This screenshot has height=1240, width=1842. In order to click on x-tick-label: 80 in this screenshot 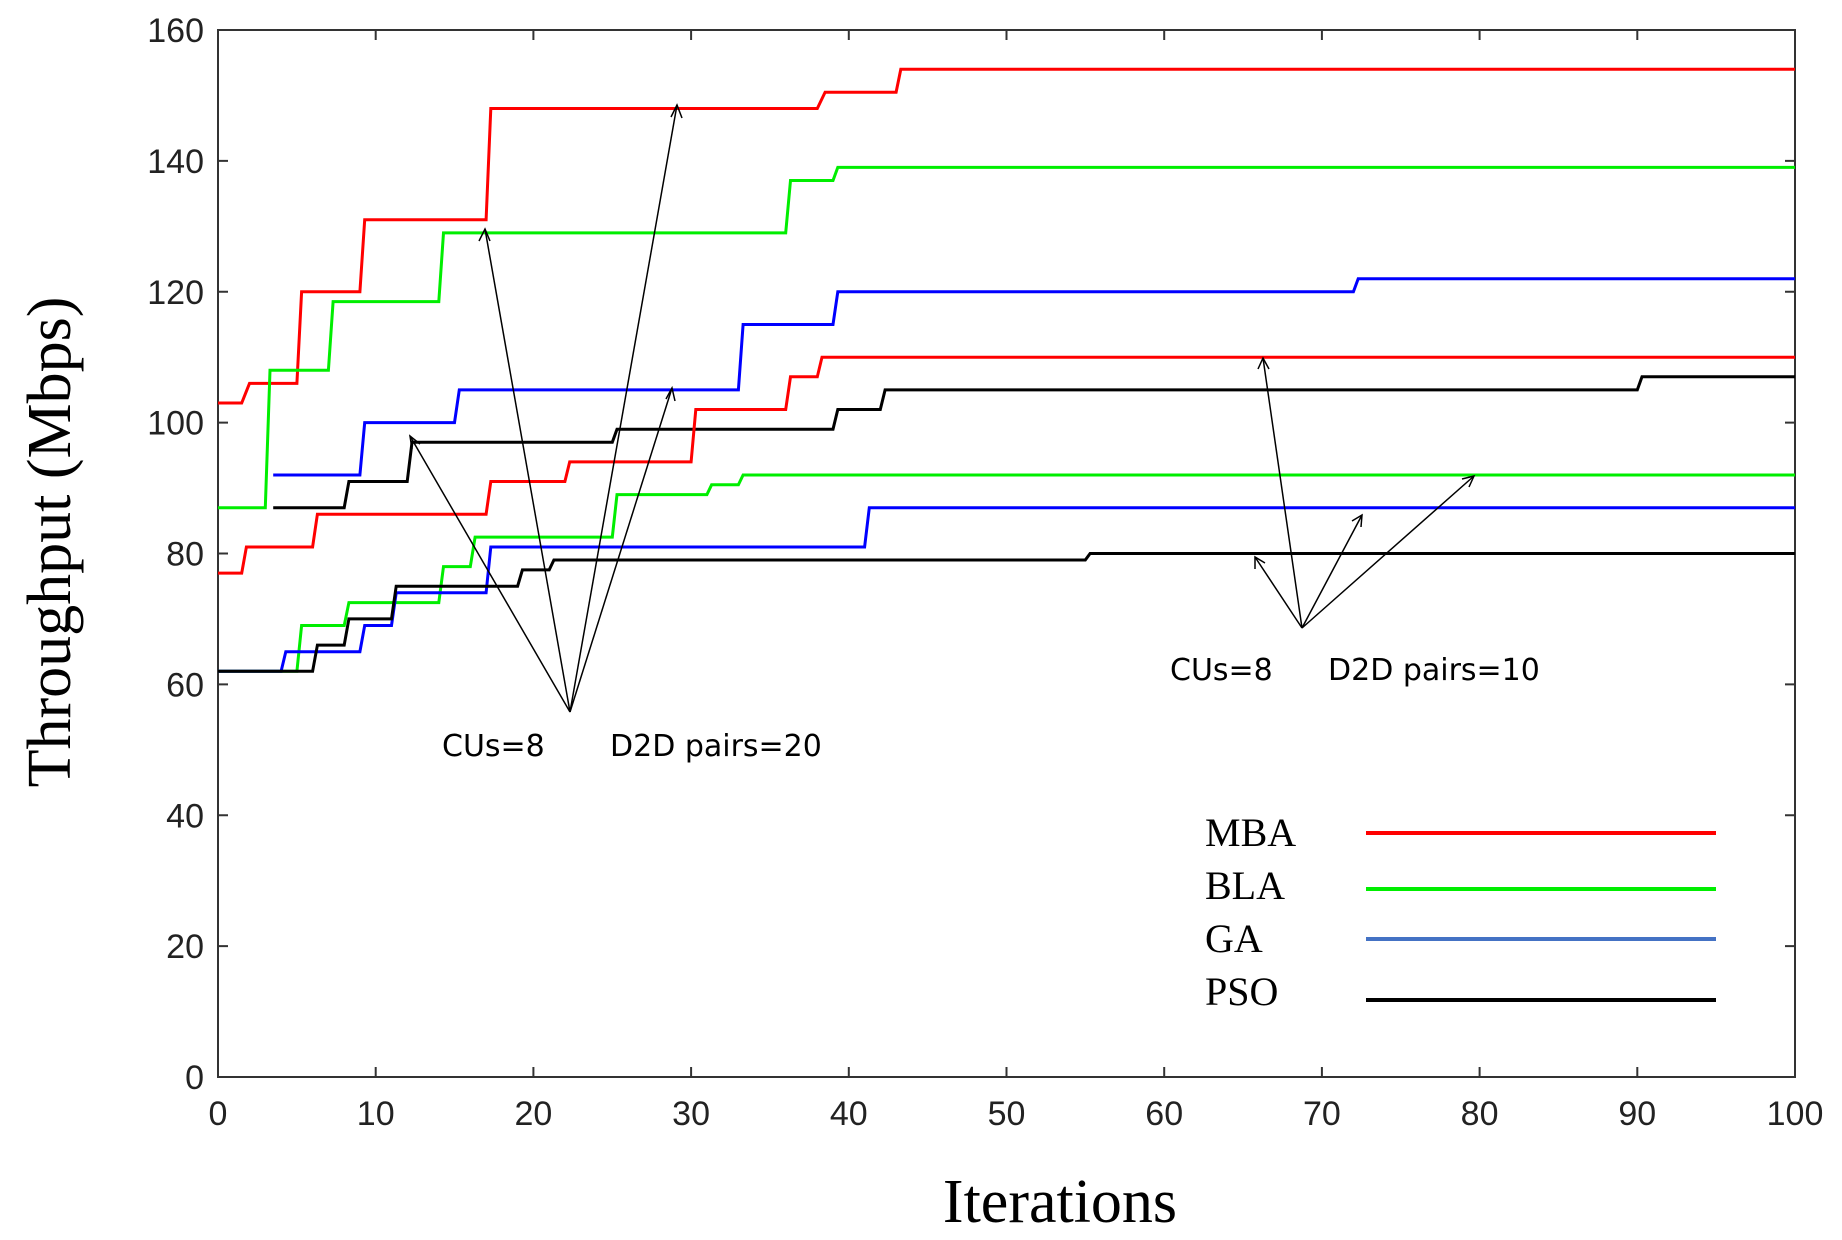, I will do `click(1480, 1114)`.